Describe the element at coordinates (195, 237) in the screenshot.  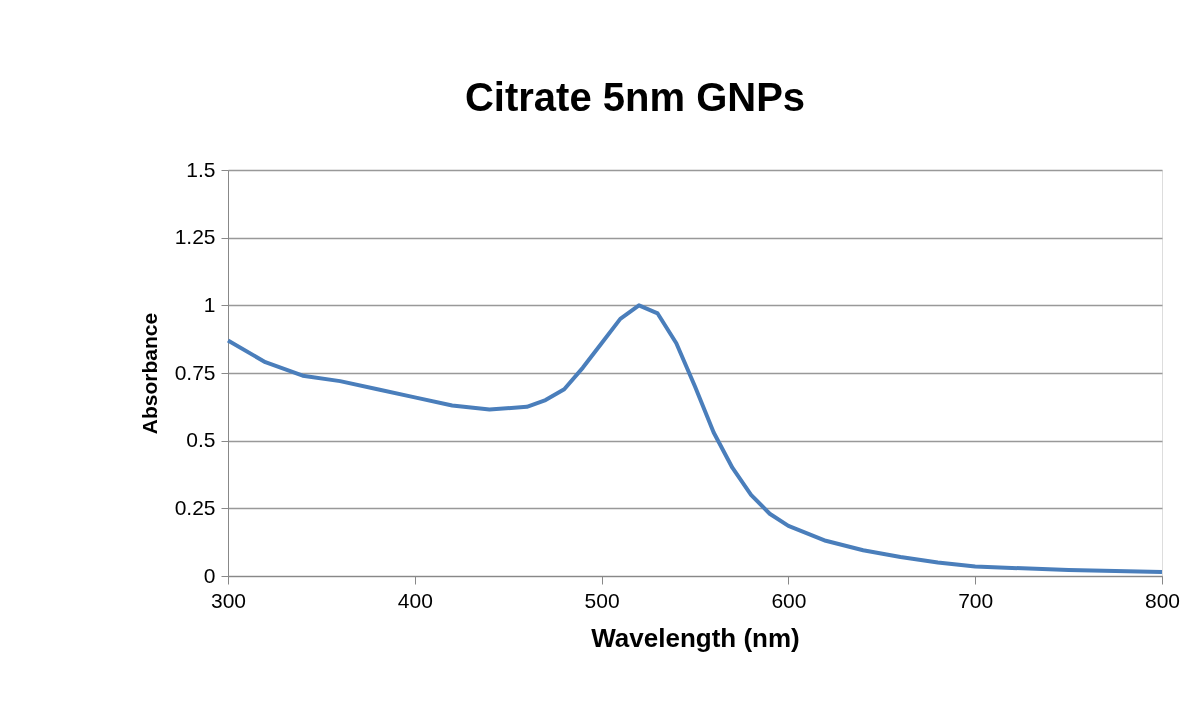
I see `y-tick-label: 1.25` at that location.